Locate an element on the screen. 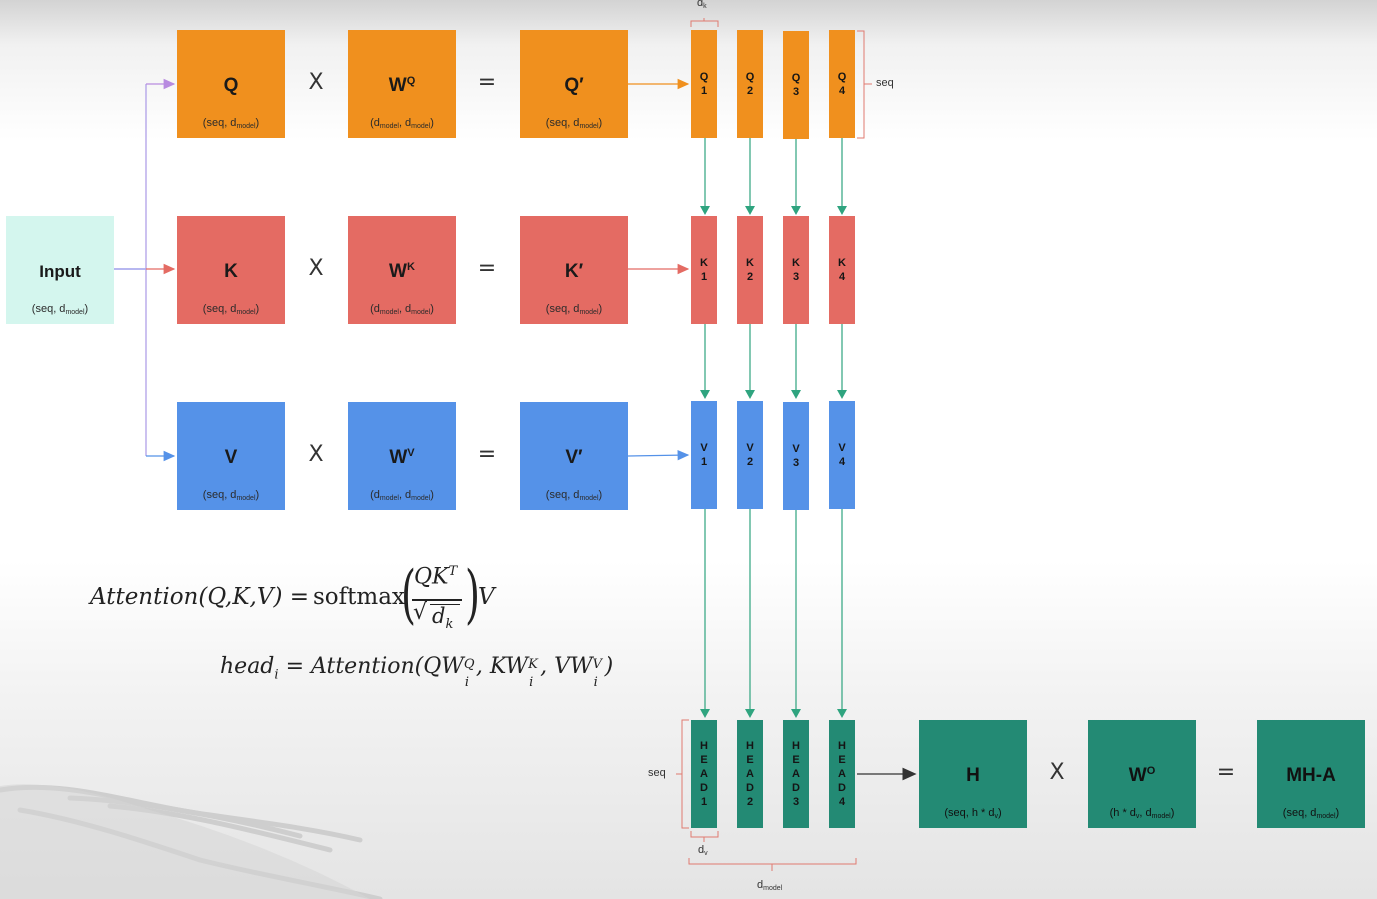 The width and height of the screenshot is (1377, 899). equals-op-q: = is located at coordinates (487, 82).